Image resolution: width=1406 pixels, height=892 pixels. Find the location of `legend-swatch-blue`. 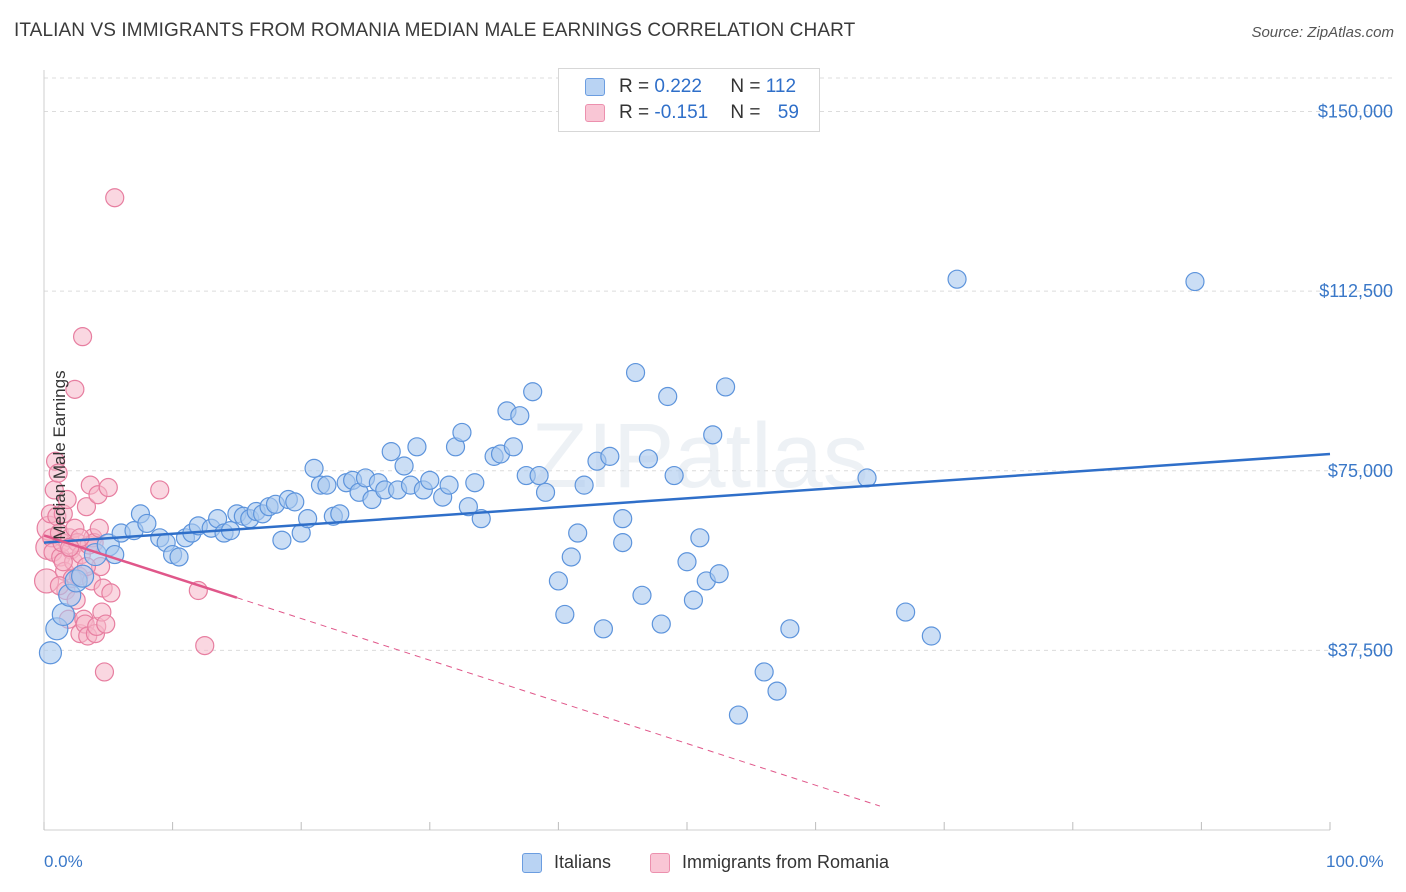

legend-swatch-blue is located at coordinates (595, 87).